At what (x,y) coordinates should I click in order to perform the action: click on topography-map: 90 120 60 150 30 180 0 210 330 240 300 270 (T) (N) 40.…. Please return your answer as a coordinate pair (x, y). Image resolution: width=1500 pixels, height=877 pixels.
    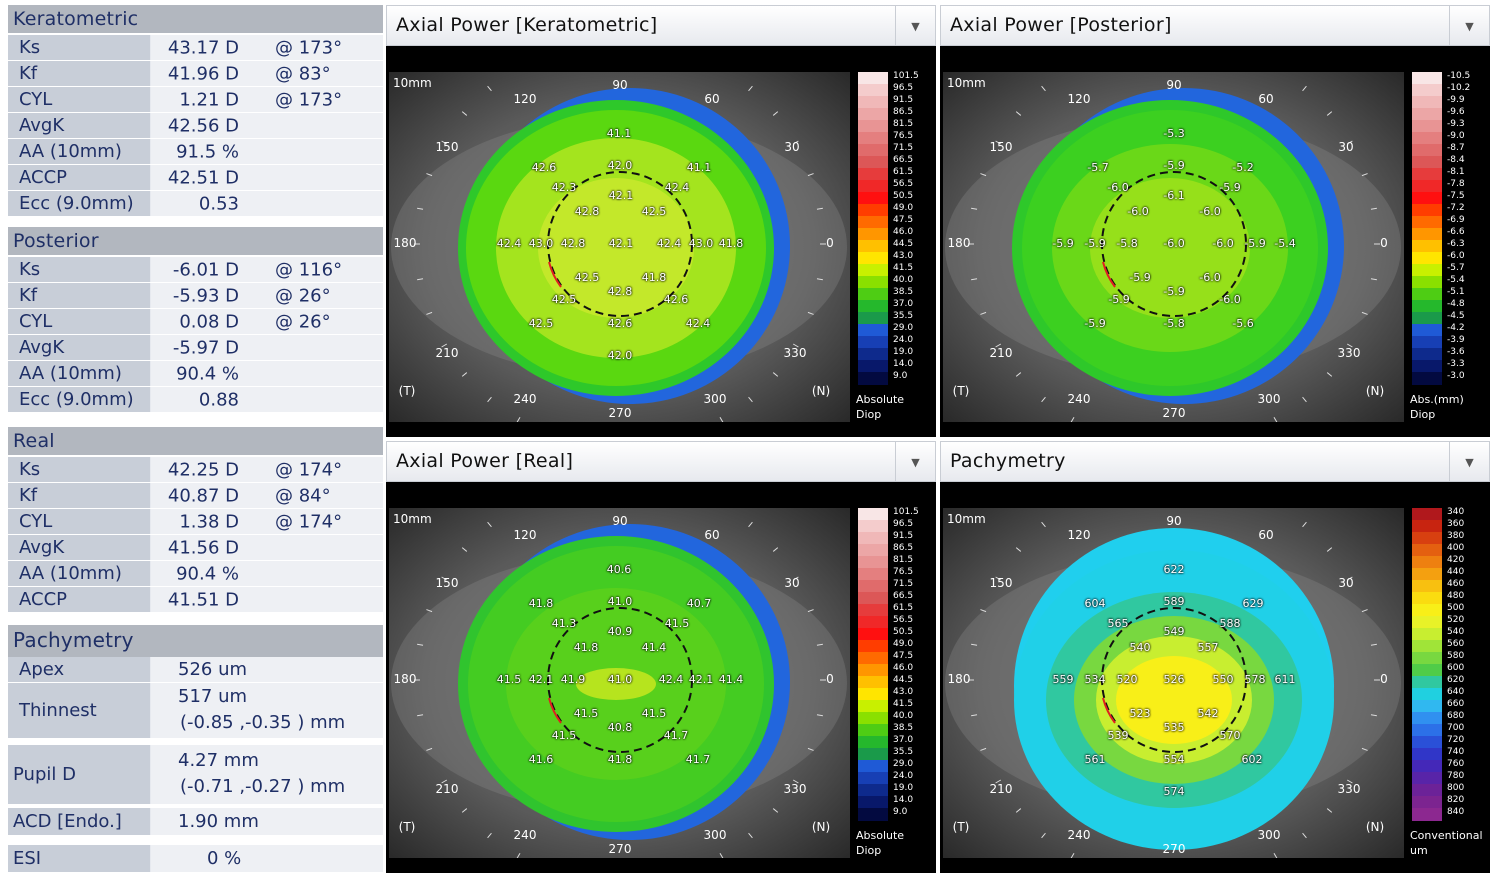
    Looking at the image, I should click on (619, 683).